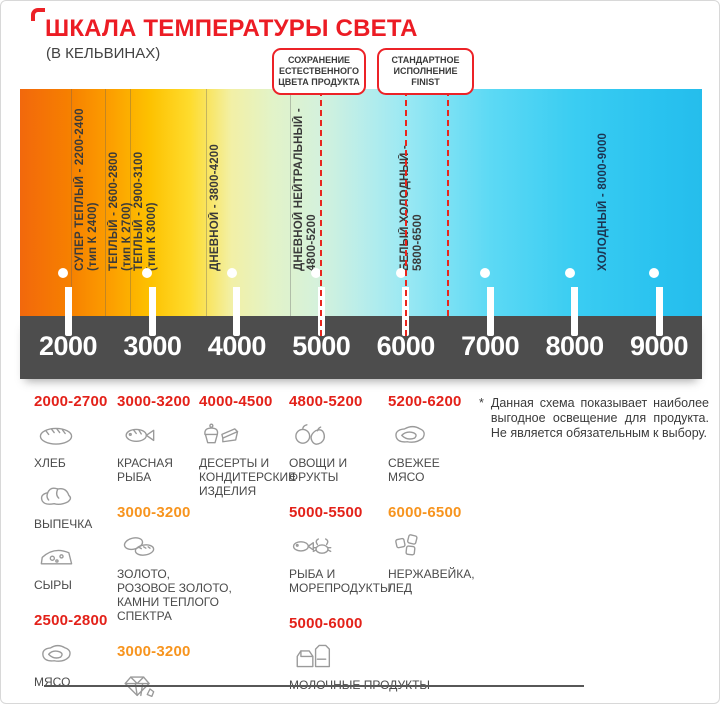  What do you see at coordinates (138, 211) in the screenshot?
I see `zone-name: ТЕПЛЫЙ - 2900-3100` at bounding box center [138, 211].